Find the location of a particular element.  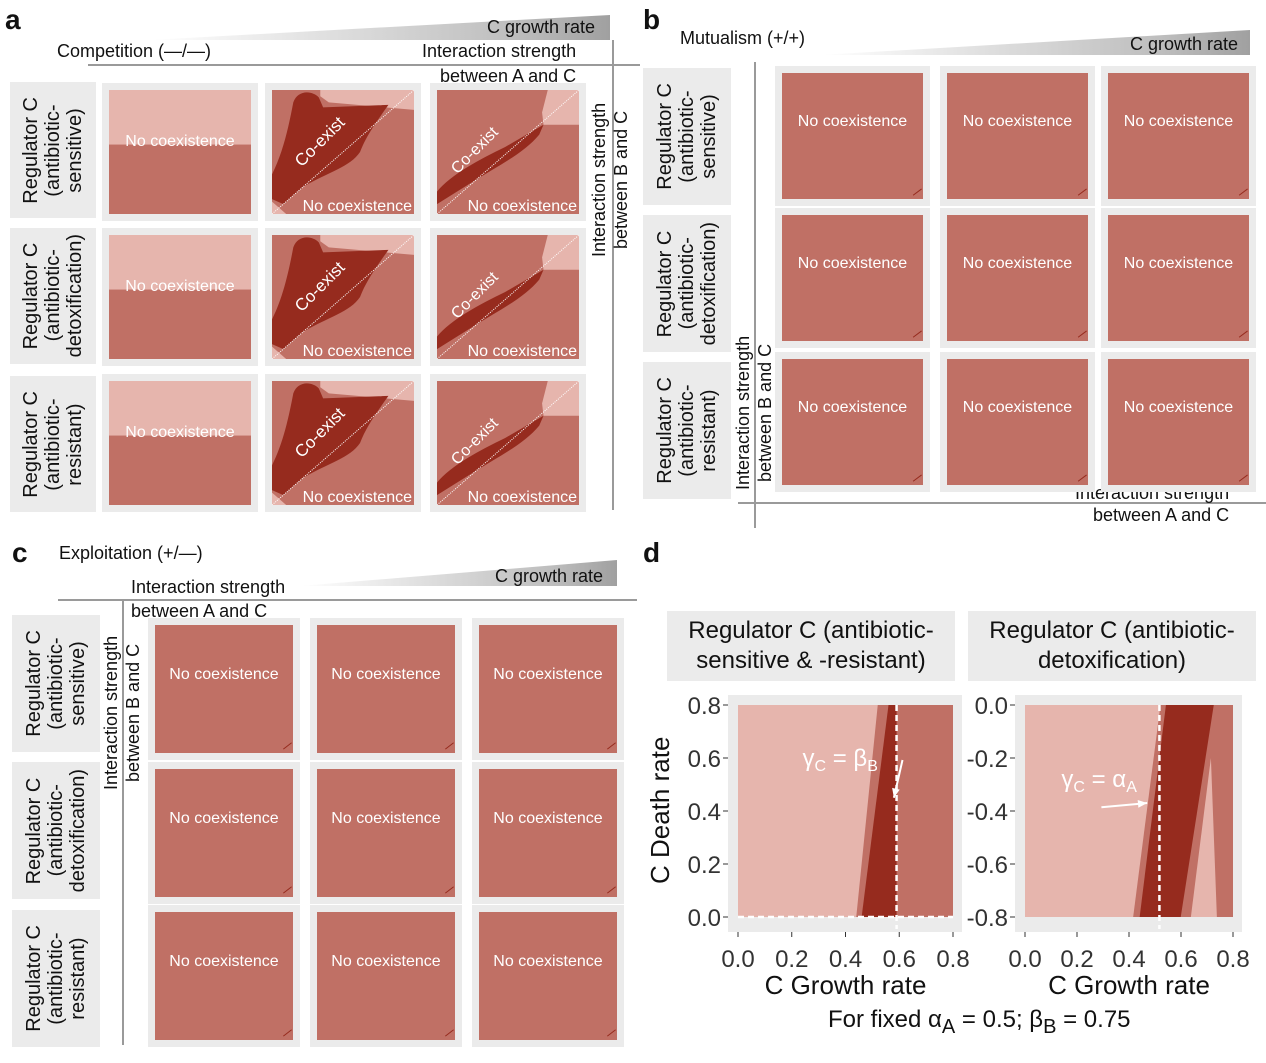

chart-right-xtick-label: 0.4 is located at coordinates (1128, 959).